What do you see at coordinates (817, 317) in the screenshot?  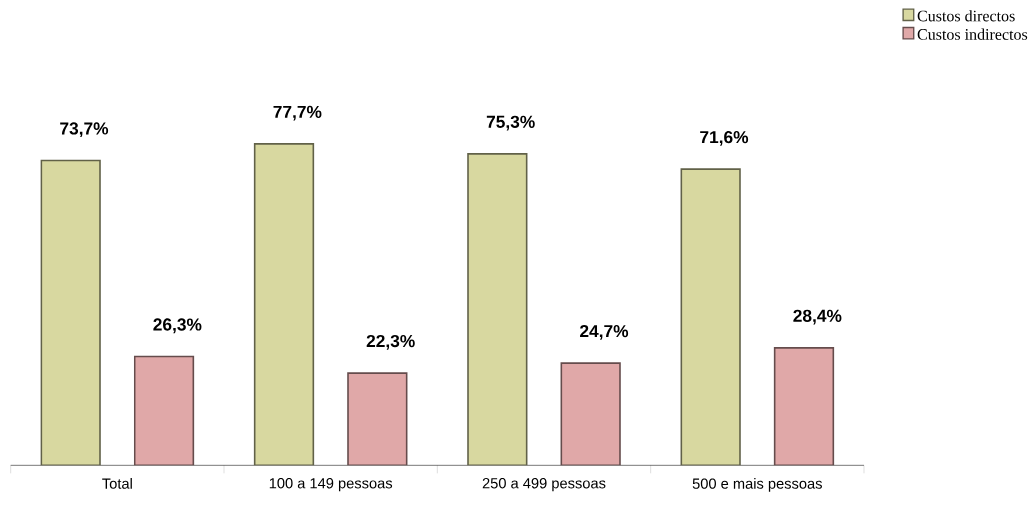 I see `data-label: 28,4%` at bounding box center [817, 317].